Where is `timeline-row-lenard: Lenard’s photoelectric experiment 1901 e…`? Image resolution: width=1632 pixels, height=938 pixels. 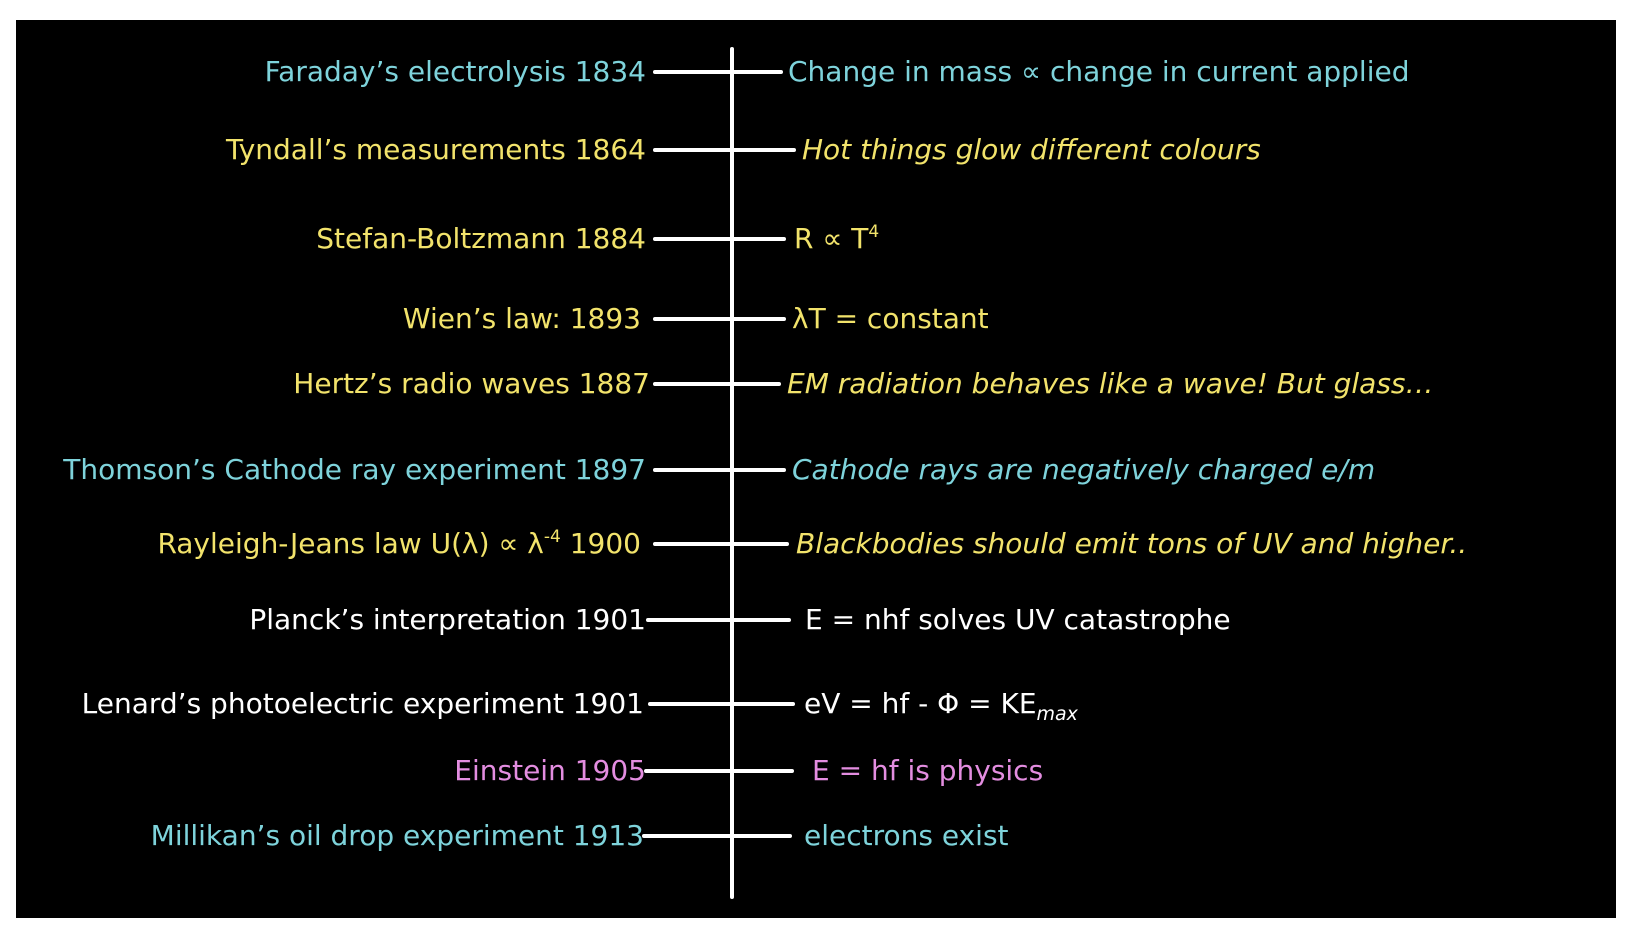
timeline-row-lenard: Lenard’s photoelectric experiment 1901 e… is located at coordinates (816, 704).